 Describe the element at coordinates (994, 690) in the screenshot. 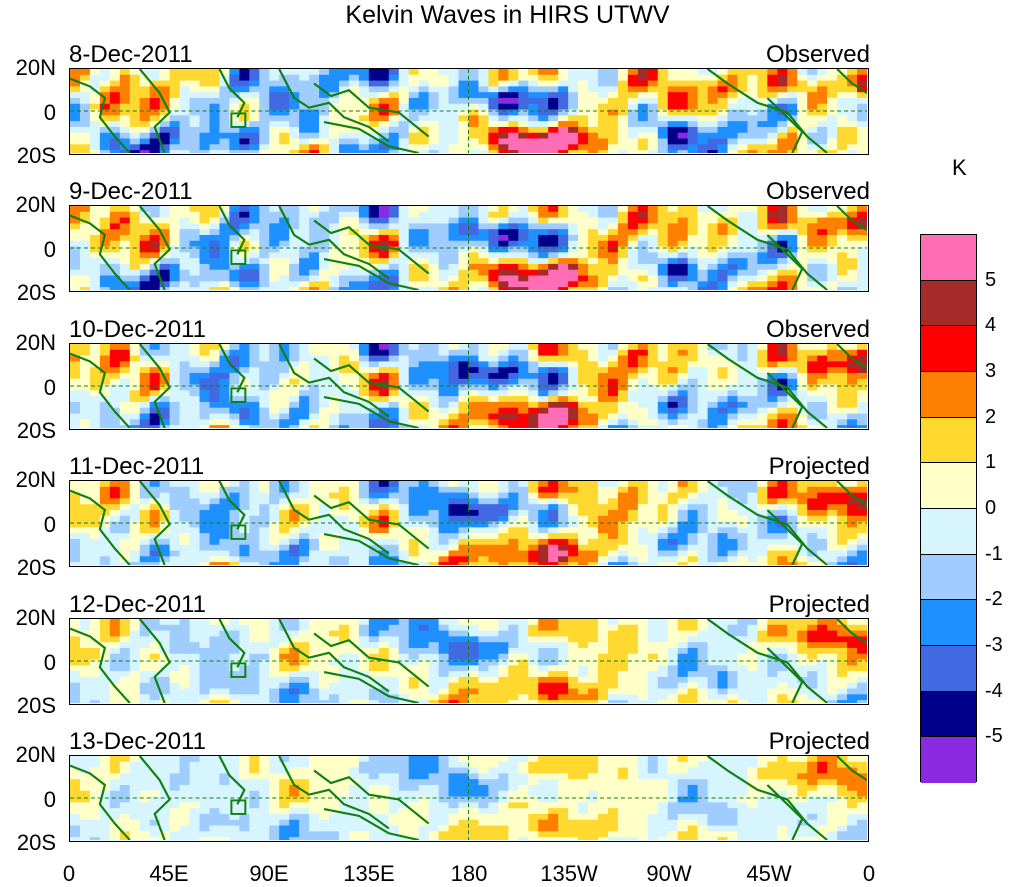

I see `colorbar-level-label: -4` at that location.